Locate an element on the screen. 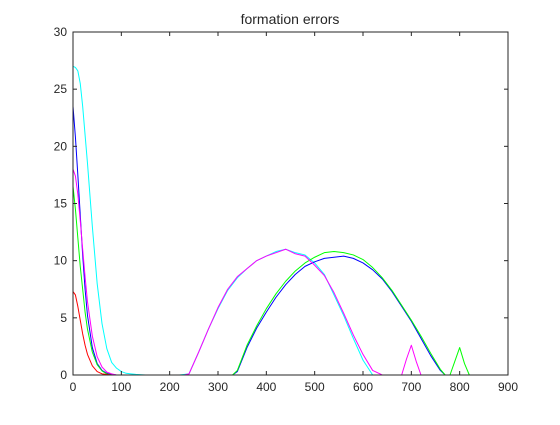 The width and height of the screenshot is (560, 425). y-tick-label: 0 is located at coordinates (63, 375).